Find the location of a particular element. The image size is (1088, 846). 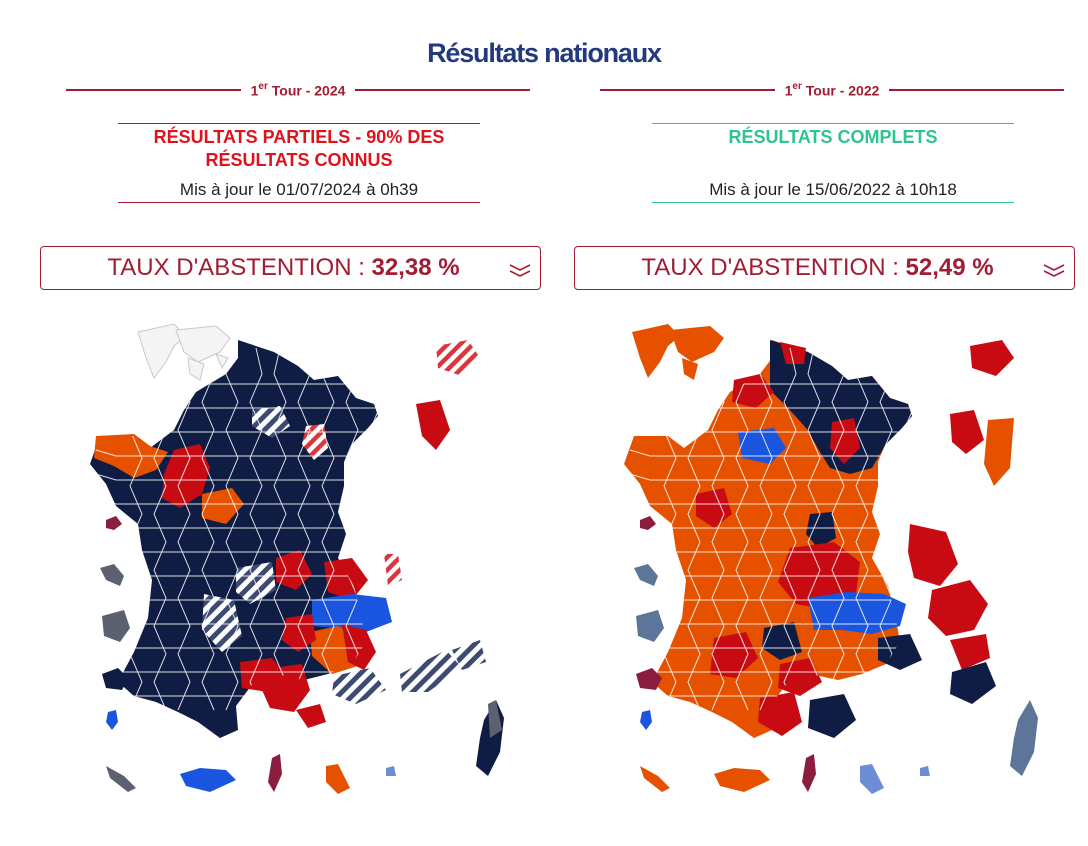

region-red-paris is located at coordinates (845, 441).